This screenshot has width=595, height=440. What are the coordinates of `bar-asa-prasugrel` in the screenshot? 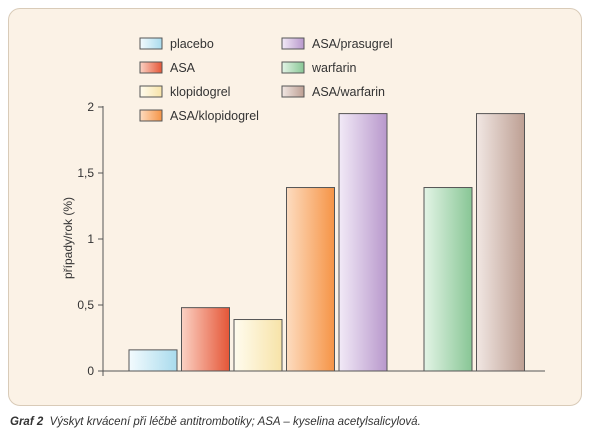 It's located at (363, 242).